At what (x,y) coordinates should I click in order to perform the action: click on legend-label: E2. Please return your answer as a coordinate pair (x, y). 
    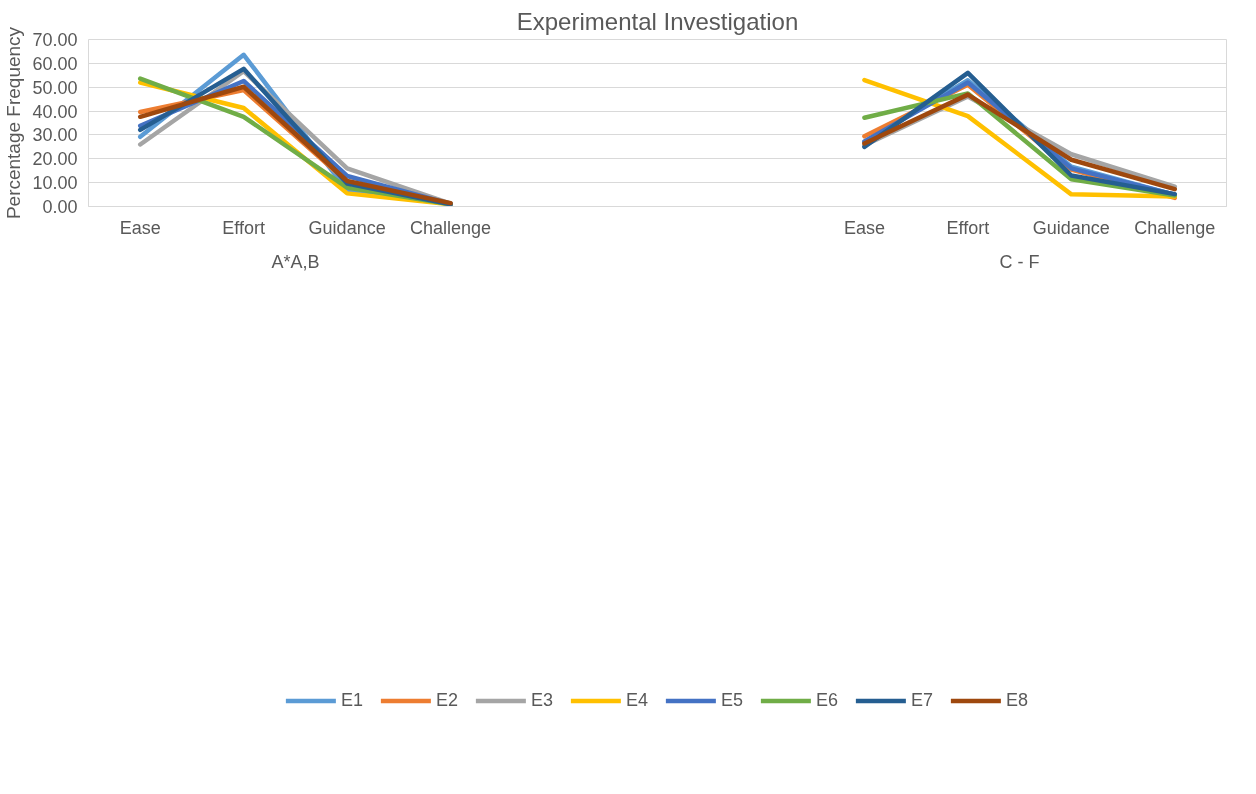
    Looking at the image, I should click on (446, 700).